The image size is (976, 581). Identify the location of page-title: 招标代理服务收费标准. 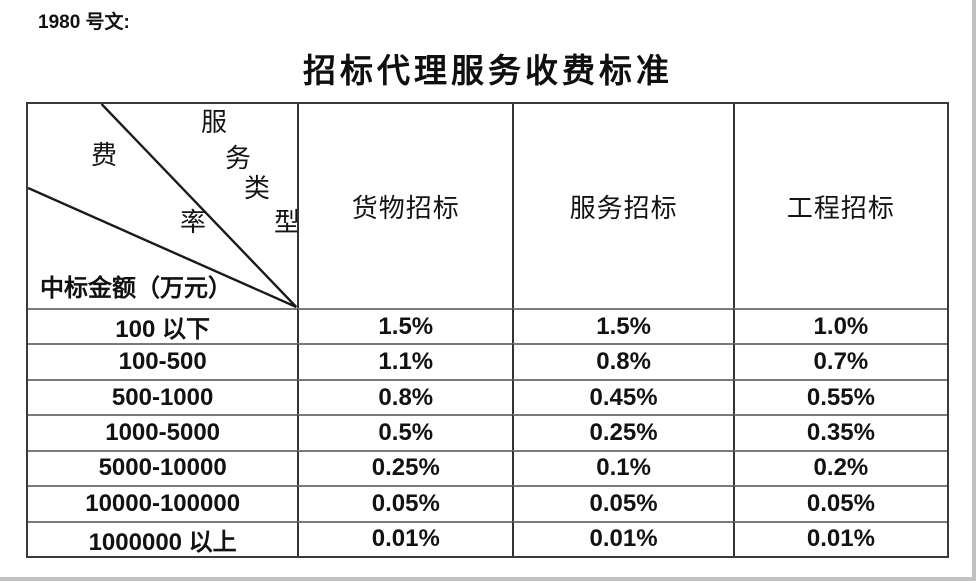
(488, 72).